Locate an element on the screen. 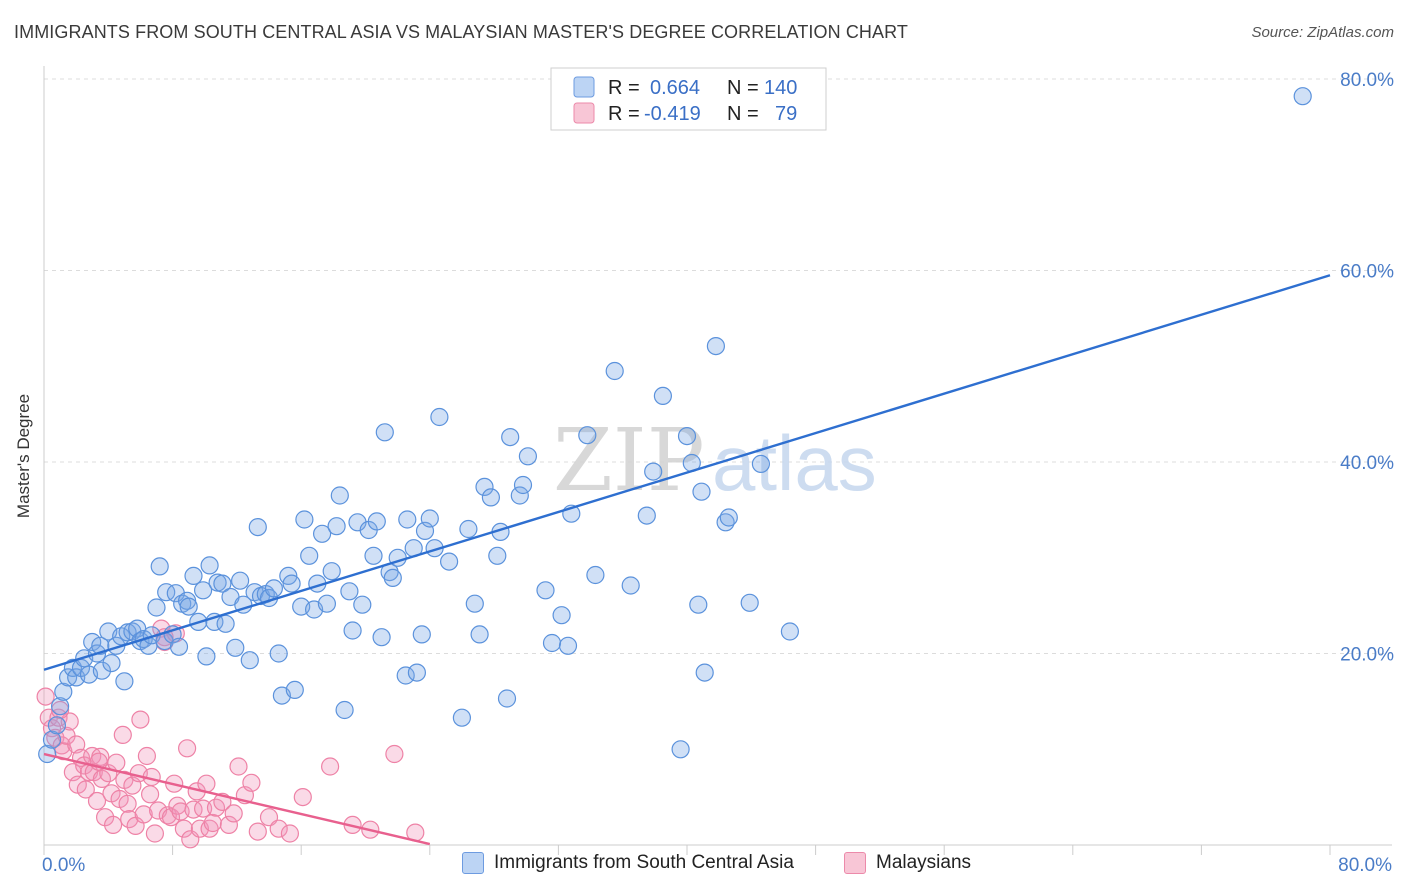  legend-n-label-1: N = is located at coordinates (743, 114).